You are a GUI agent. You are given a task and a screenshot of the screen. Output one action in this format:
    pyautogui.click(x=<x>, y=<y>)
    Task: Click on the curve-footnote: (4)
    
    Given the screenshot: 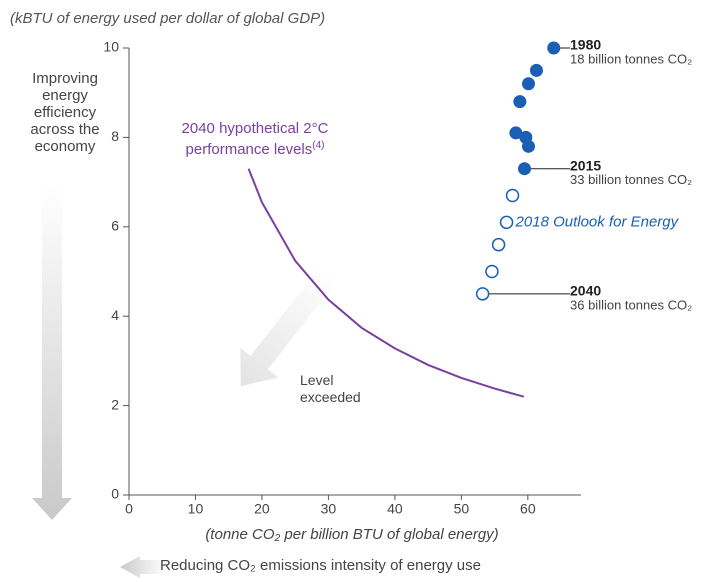 What is the action you would take?
    pyautogui.click(x=318, y=145)
    